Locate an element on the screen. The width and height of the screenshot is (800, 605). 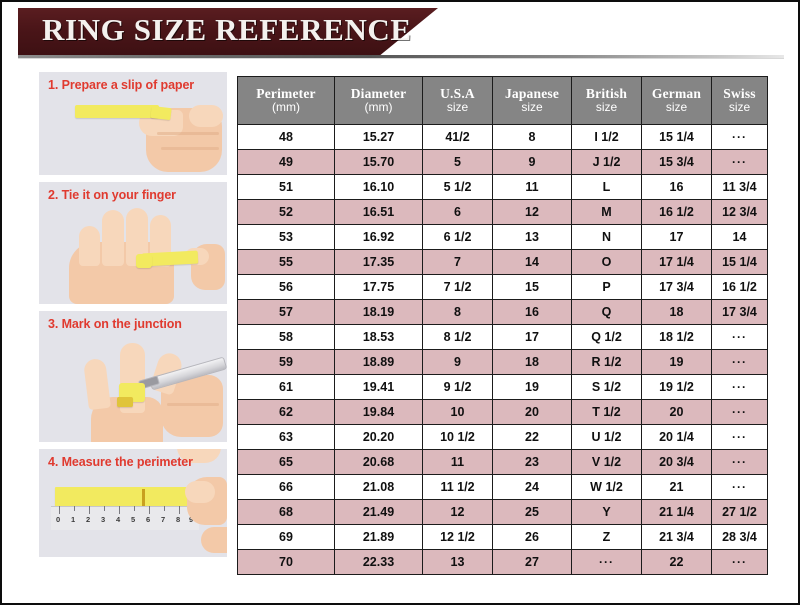
ruler-mark: 7 is located at coordinates (163, 519).